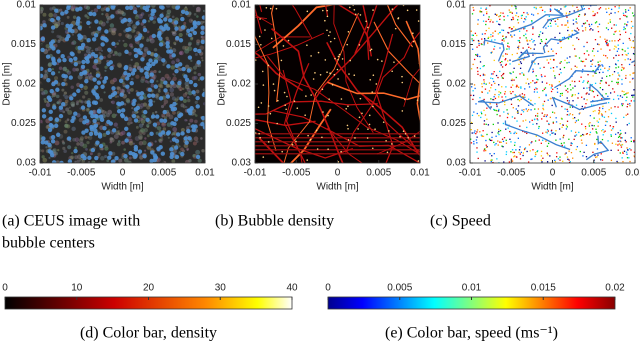 Image resolution: width=640 pixels, height=346 pixels. I want to click on x-tick-label: 0, so click(338, 173).